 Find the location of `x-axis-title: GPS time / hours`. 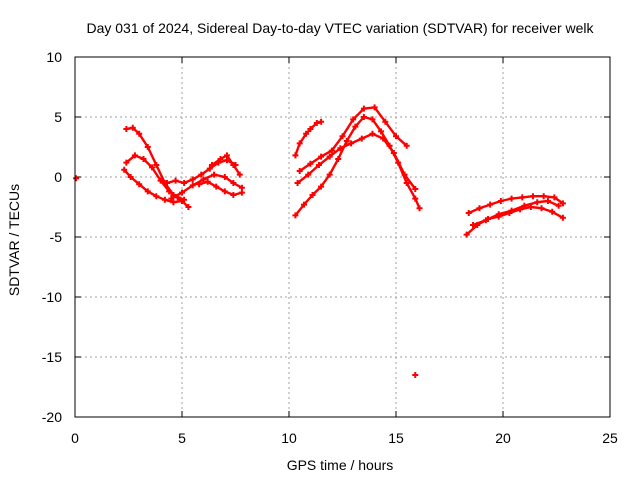

x-axis-title: GPS time / hours is located at coordinates (340, 465).